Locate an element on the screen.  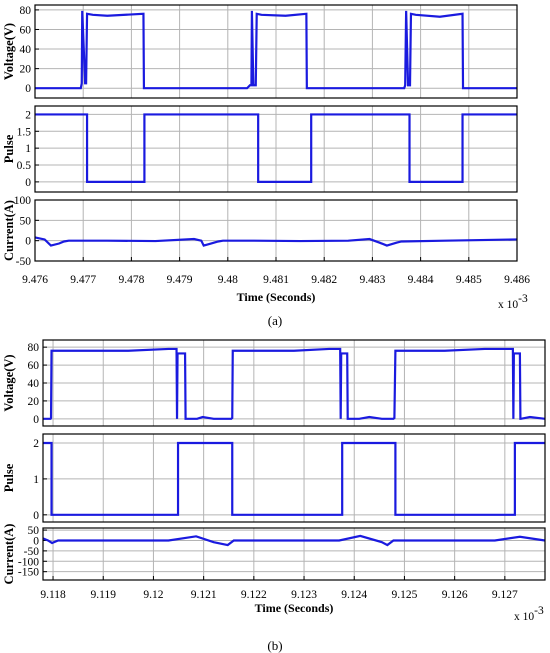
p0-s0-ytick-label-1: 20 is located at coordinates (26, 70).